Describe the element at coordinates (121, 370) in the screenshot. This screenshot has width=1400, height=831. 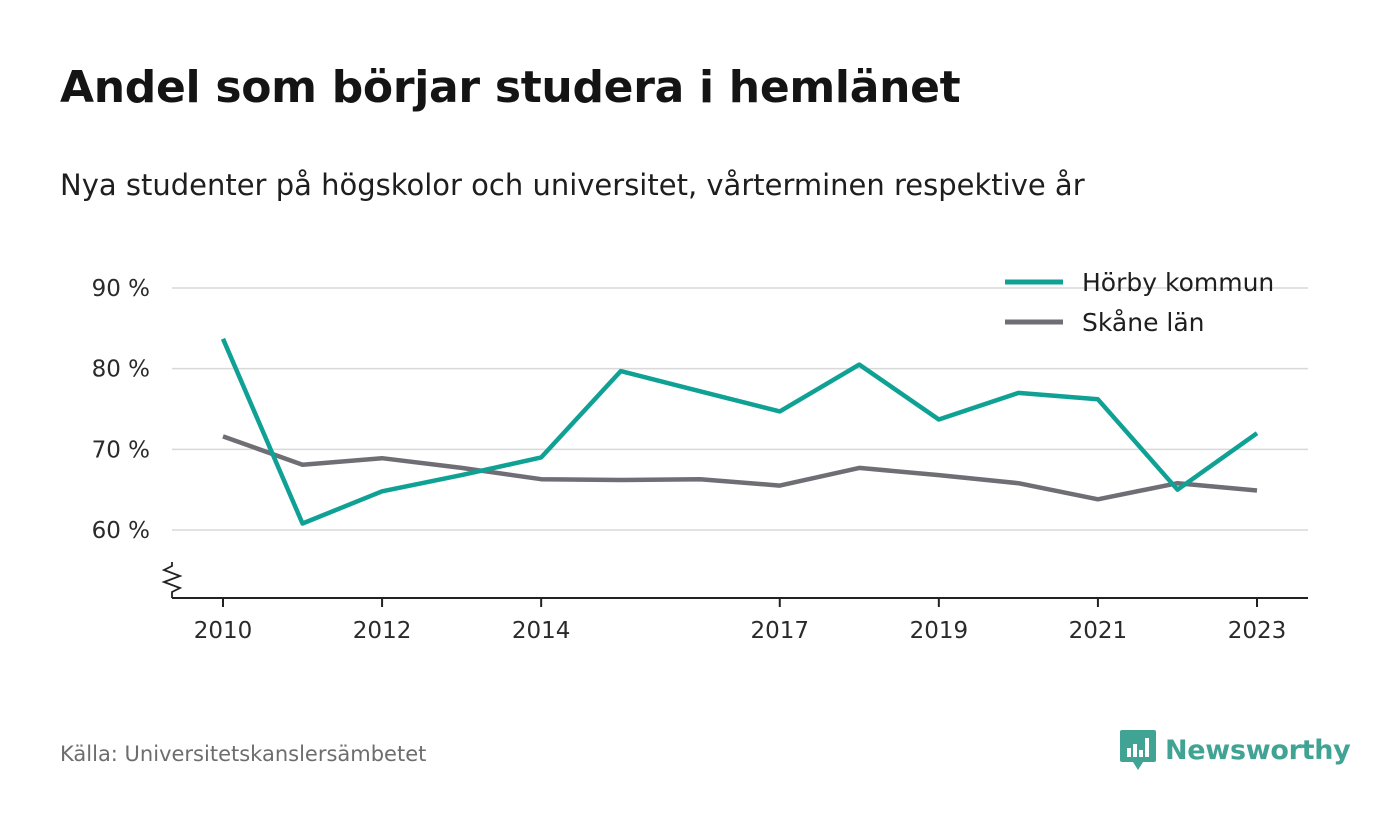
I see `y-tick-label: 80 %` at that location.